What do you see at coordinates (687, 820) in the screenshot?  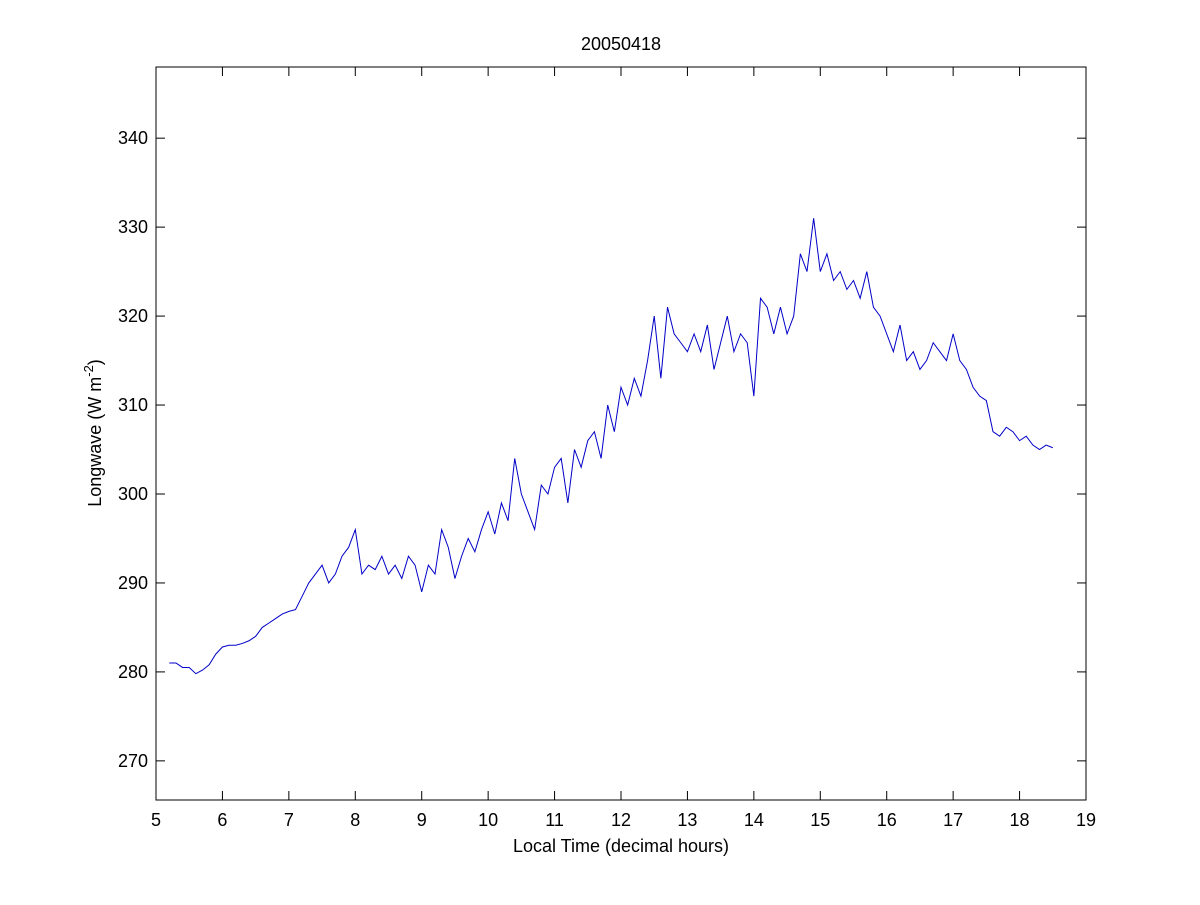 I see `x-tick-label: 13` at bounding box center [687, 820].